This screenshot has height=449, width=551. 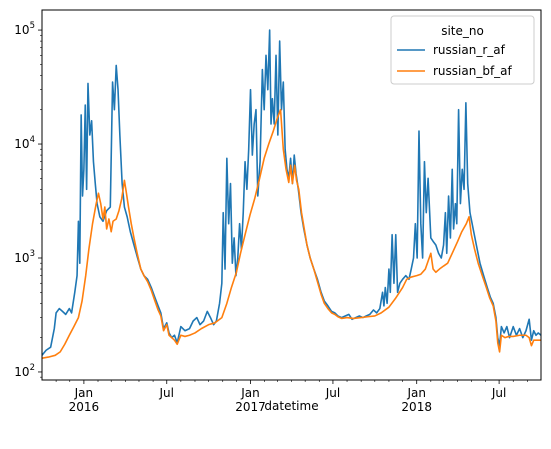 What do you see at coordinates (469, 50) in the screenshot?
I see `legend-label-russian-r-af: russian_r_af` at bounding box center [469, 50].